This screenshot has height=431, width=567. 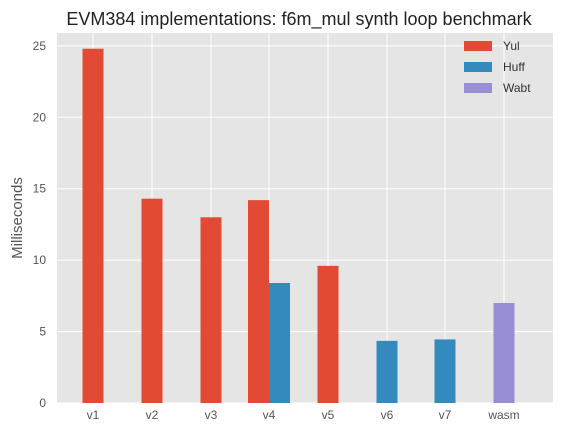 I want to click on y-axis-label: Milliseconds, so click(x=17, y=218).